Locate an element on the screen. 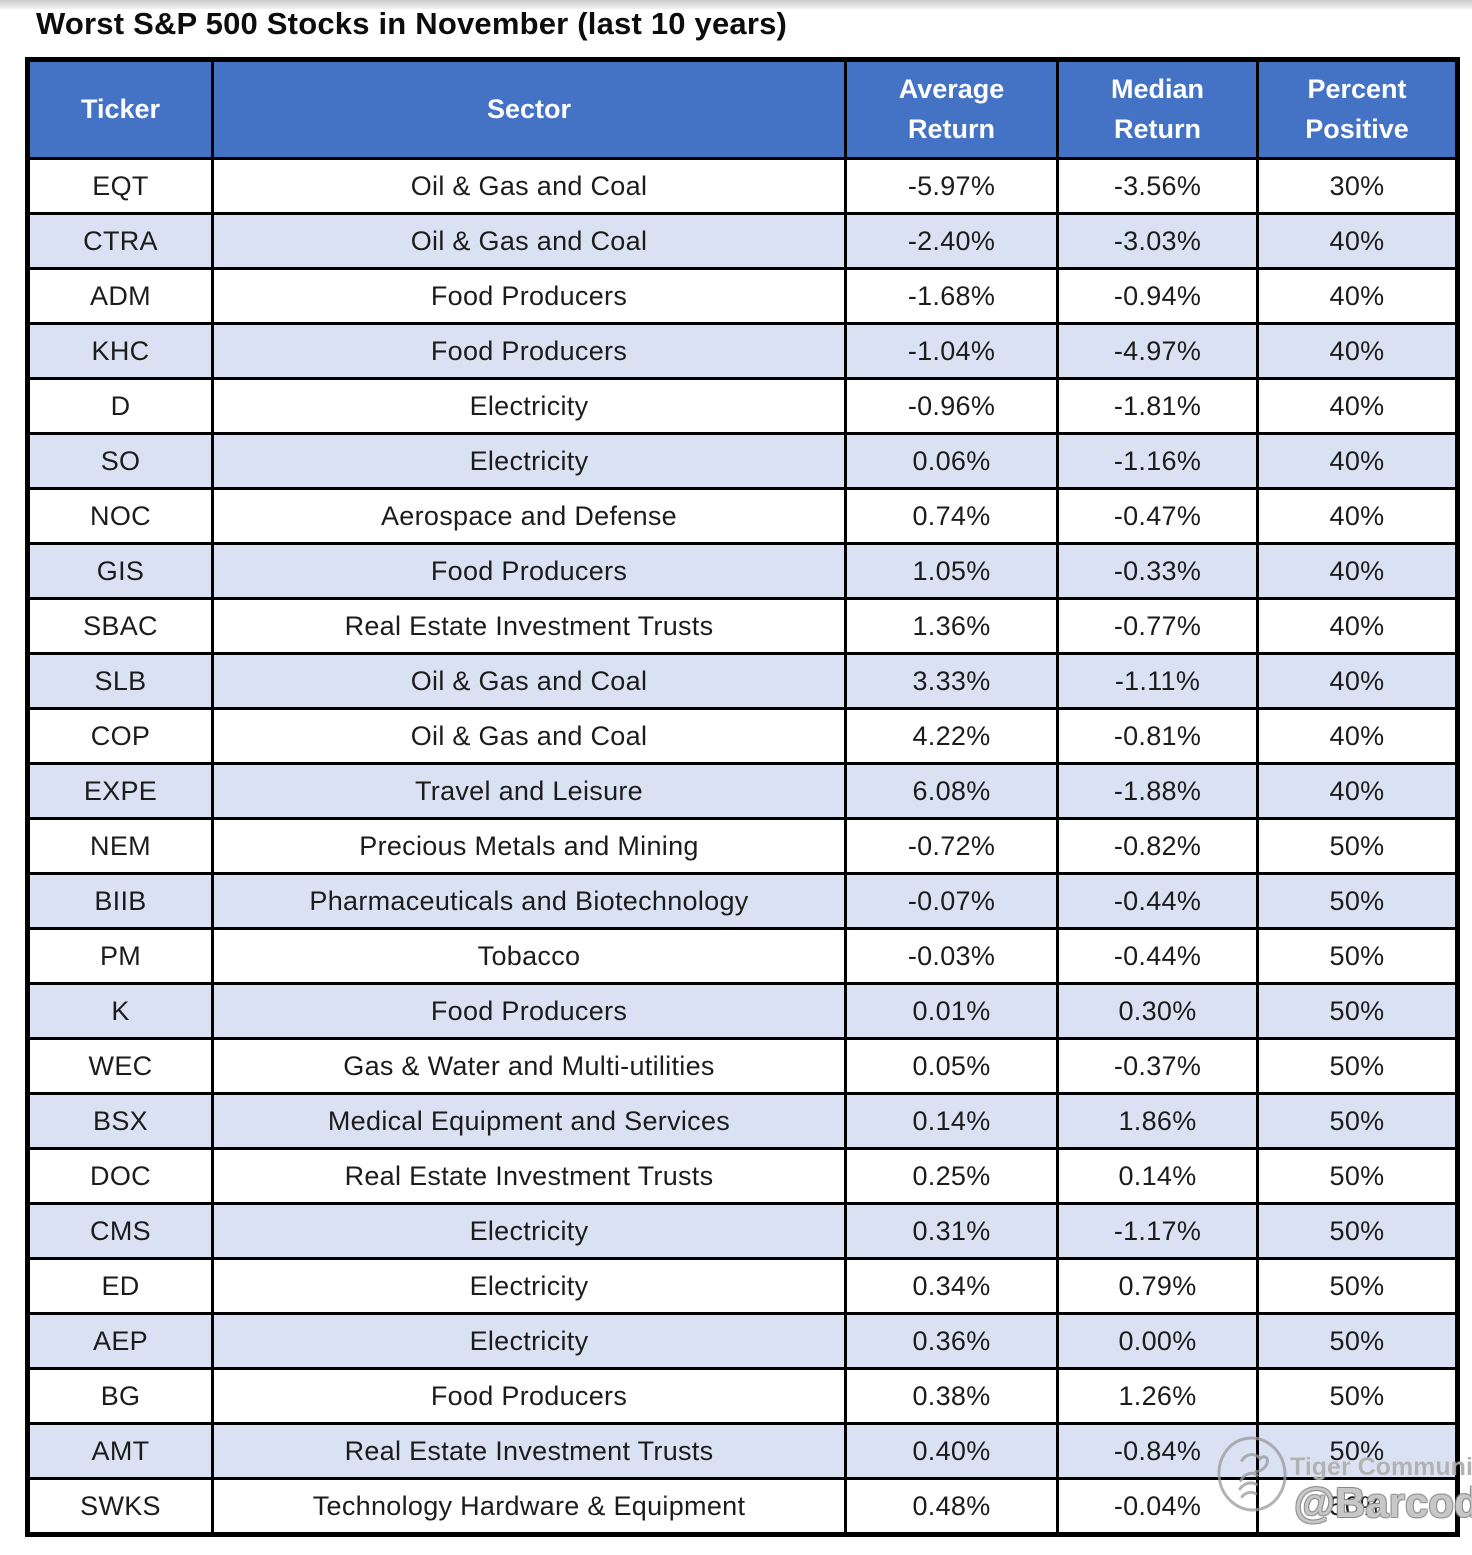  median-return-cell: -0.47% is located at coordinates (1157, 516).